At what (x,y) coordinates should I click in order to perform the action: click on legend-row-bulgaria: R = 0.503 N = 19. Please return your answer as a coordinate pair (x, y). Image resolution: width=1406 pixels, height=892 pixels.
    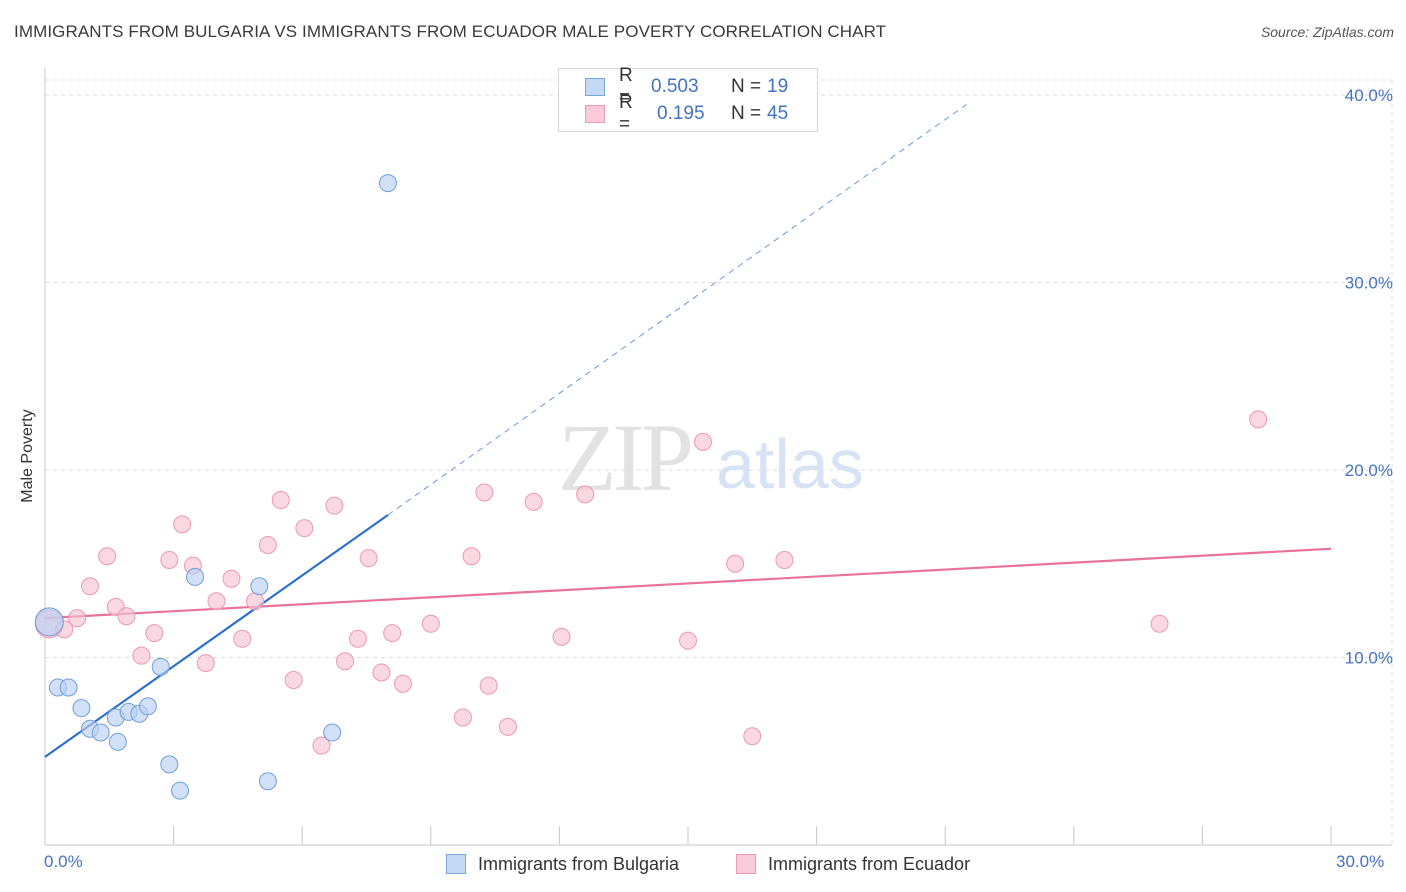
    Looking at the image, I should click on (687, 86).